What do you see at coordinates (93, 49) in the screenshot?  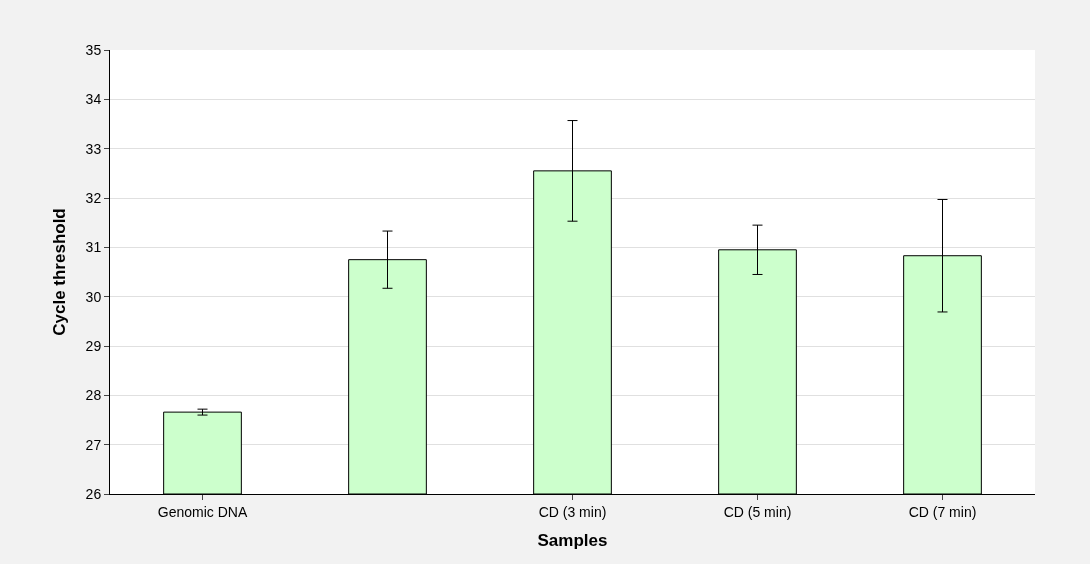 I see `y-tick-label: 35` at bounding box center [93, 49].